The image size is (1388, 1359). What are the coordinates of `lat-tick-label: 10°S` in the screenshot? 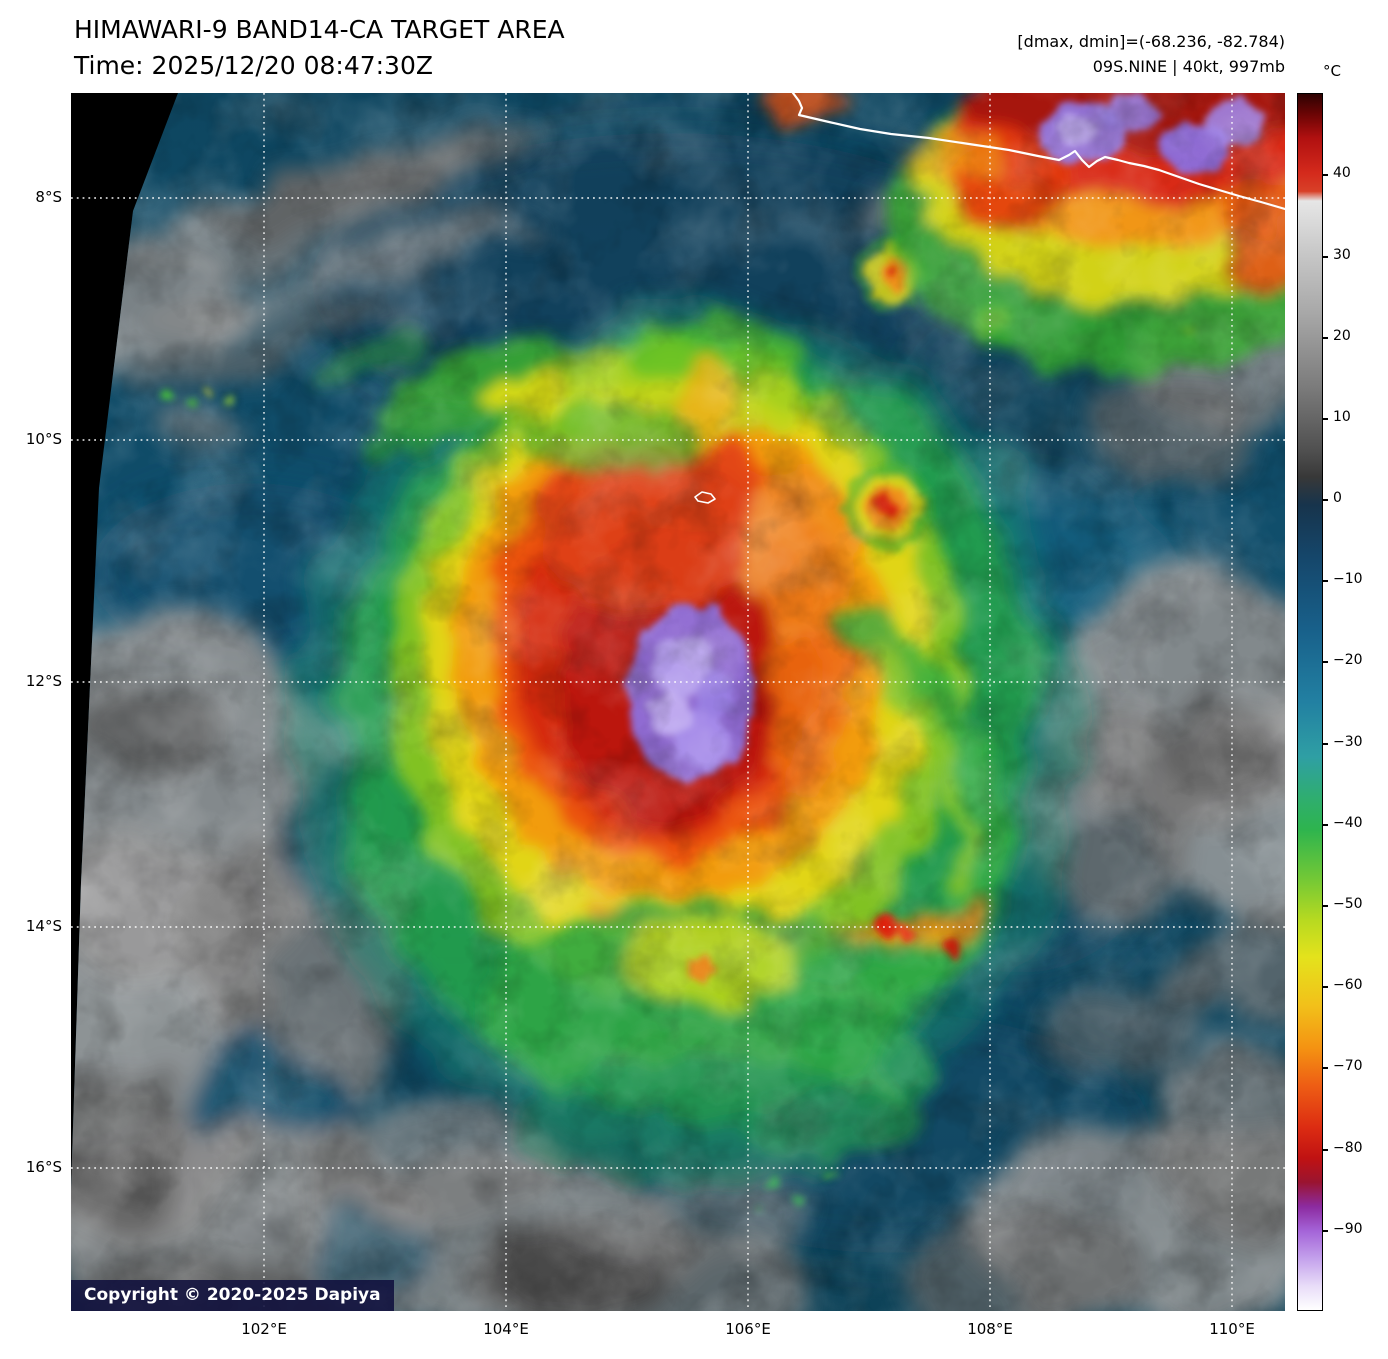 It's located at (43, 439).